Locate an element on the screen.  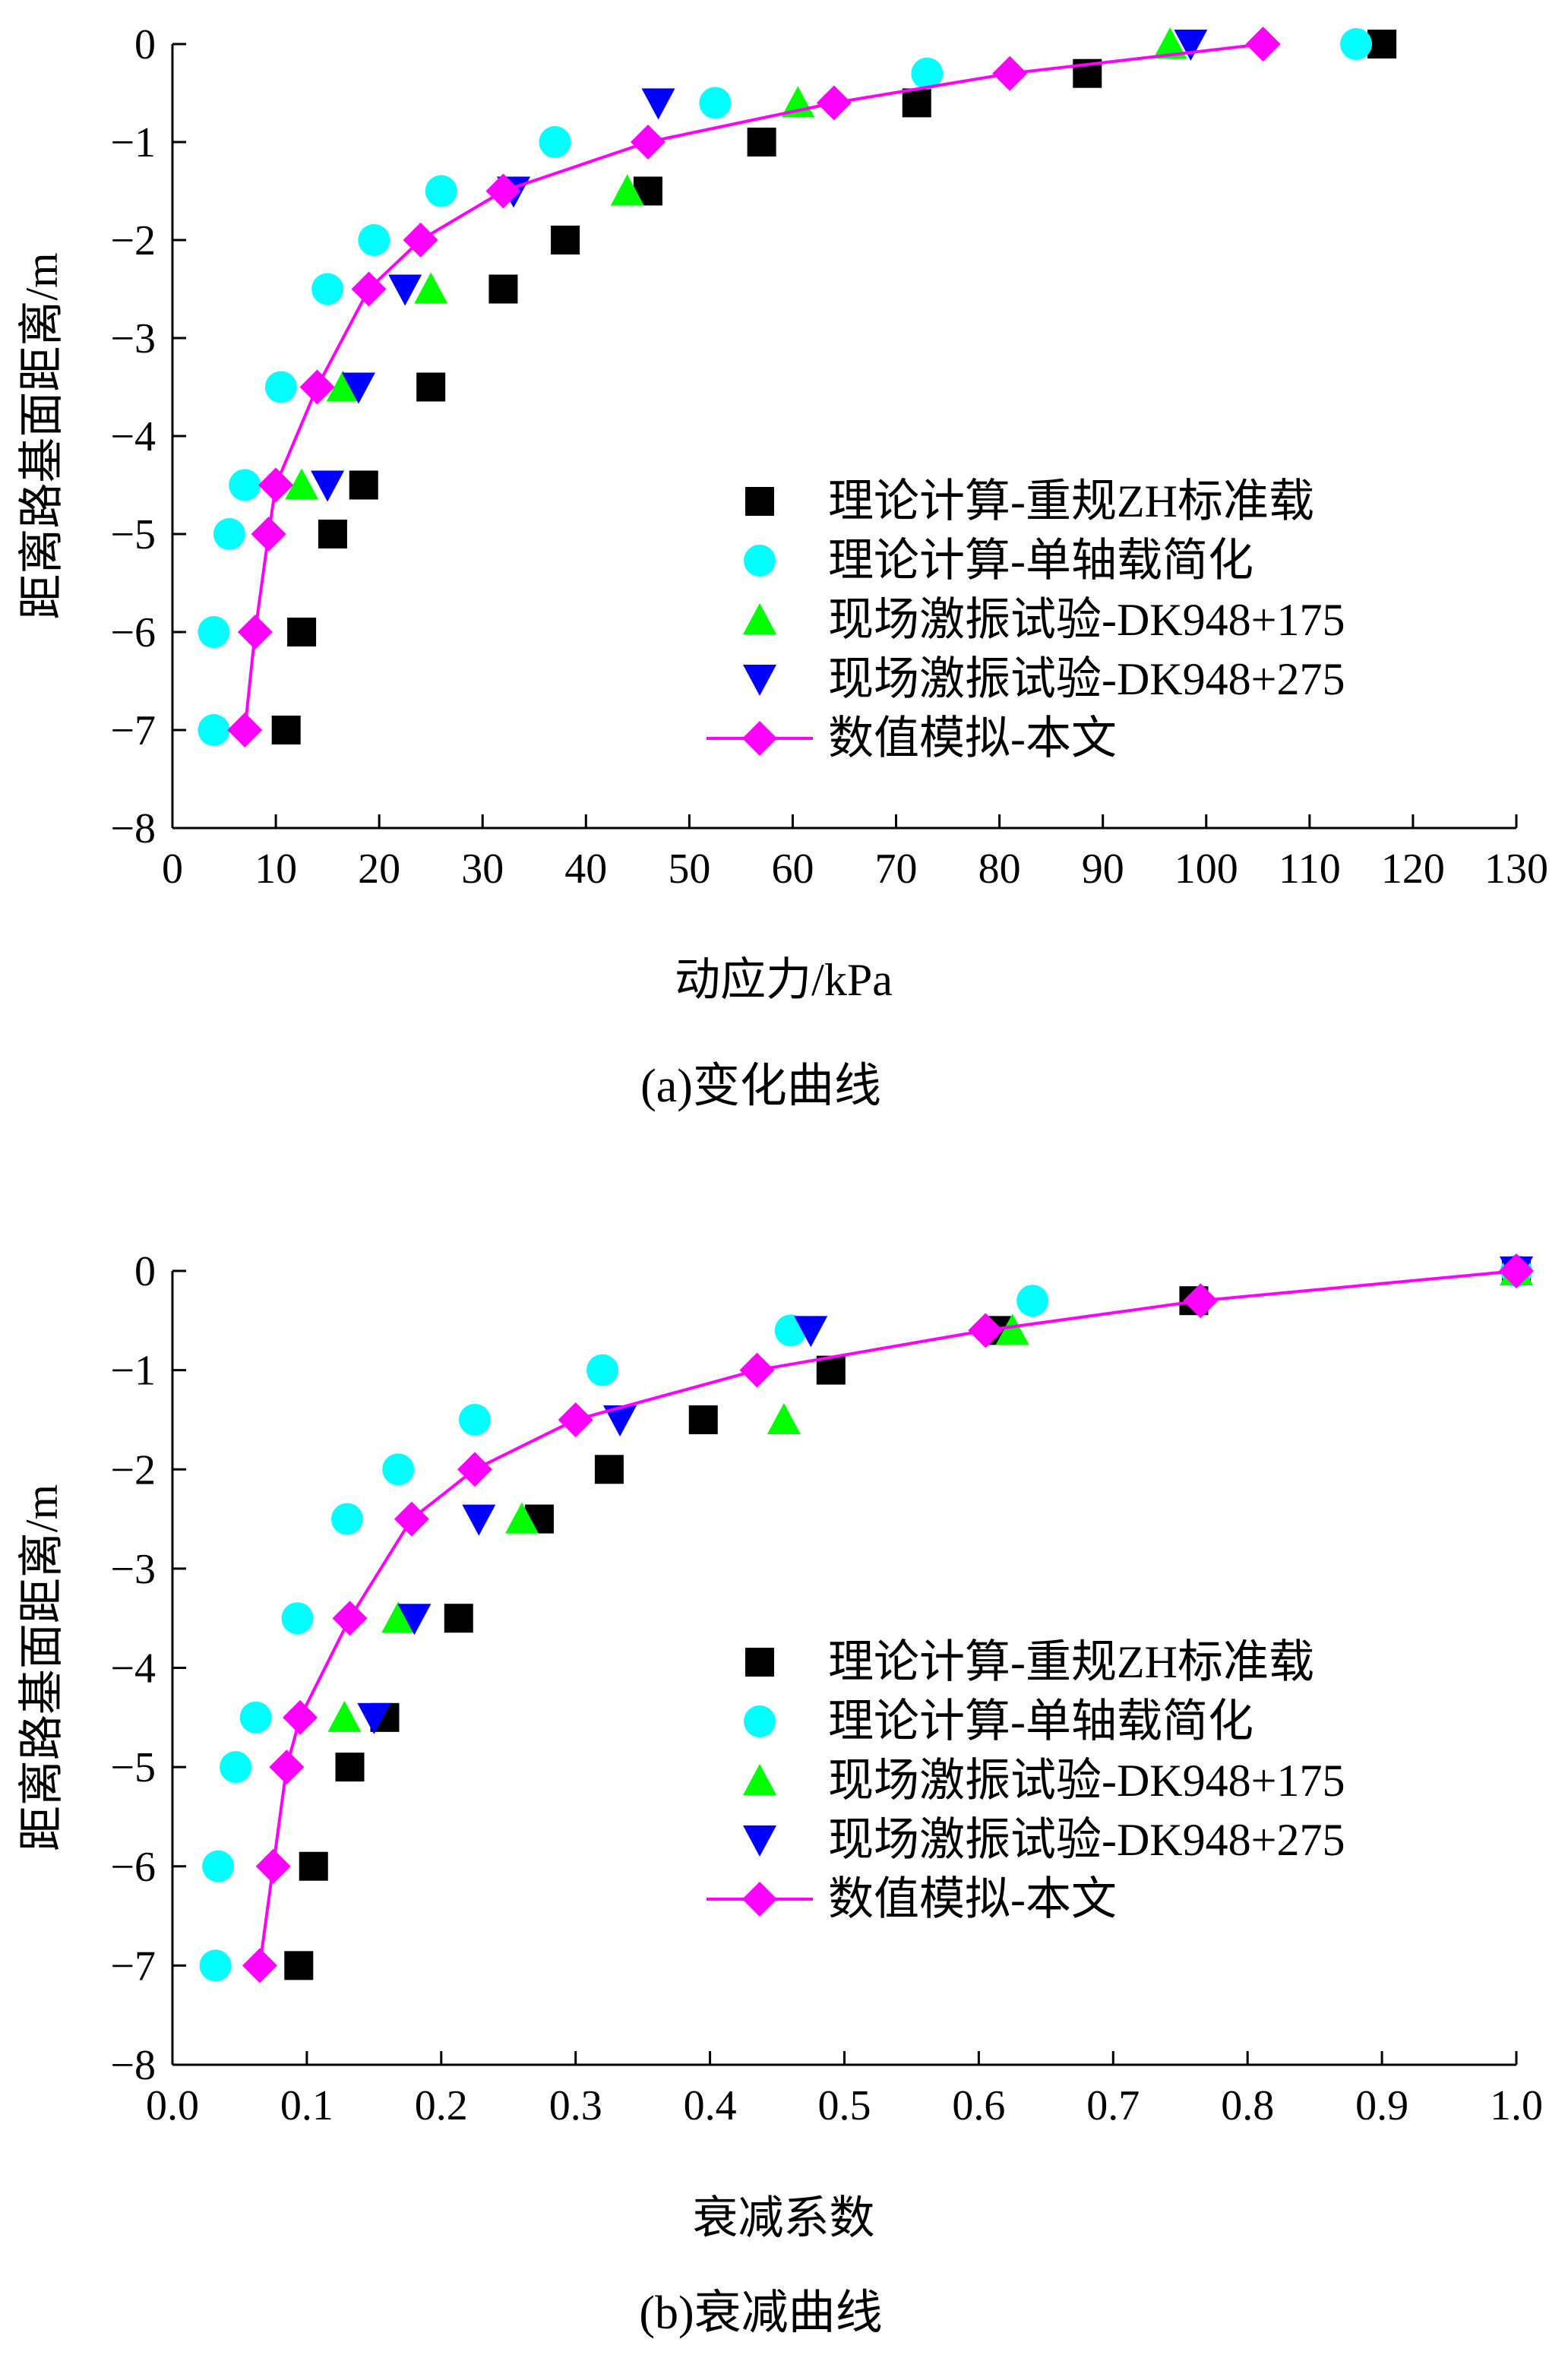
y-tick-label: −6 is located at coordinates (133, 632).